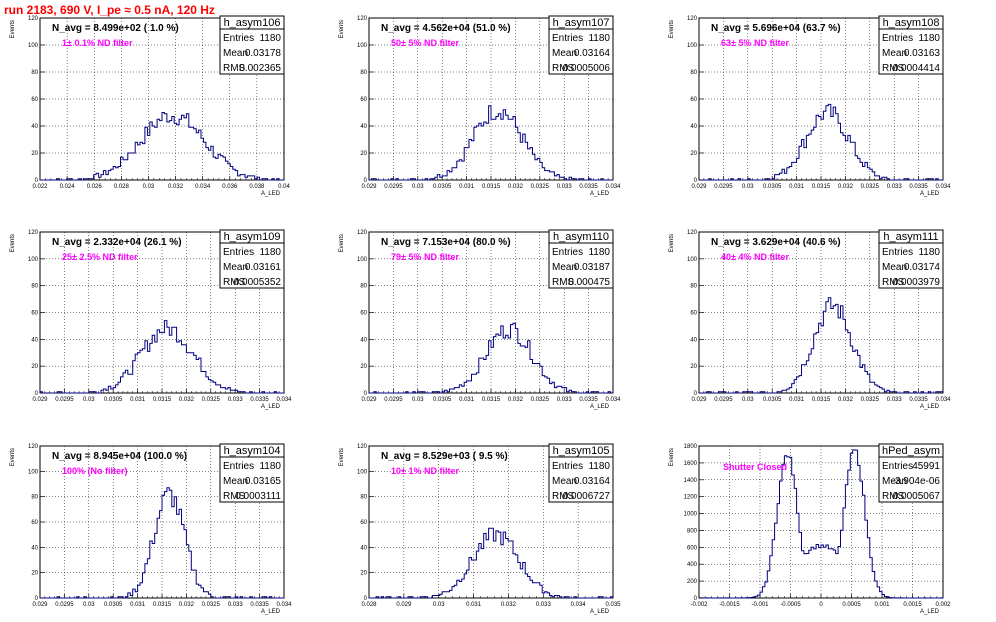 The height and width of the screenshot is (622, 996). Describe the element at coordinates (790, 605) in the screenshot. I see `x-tick-label: -0.0005` at that location.